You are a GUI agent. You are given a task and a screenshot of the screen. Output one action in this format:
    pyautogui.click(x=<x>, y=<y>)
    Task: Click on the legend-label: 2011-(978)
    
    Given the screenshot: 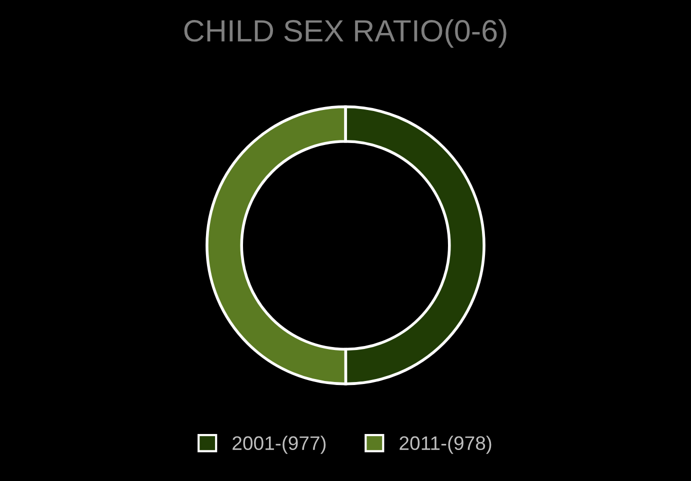 What is the action you would take?
    pyautogui.click(x=446, y=445)
    